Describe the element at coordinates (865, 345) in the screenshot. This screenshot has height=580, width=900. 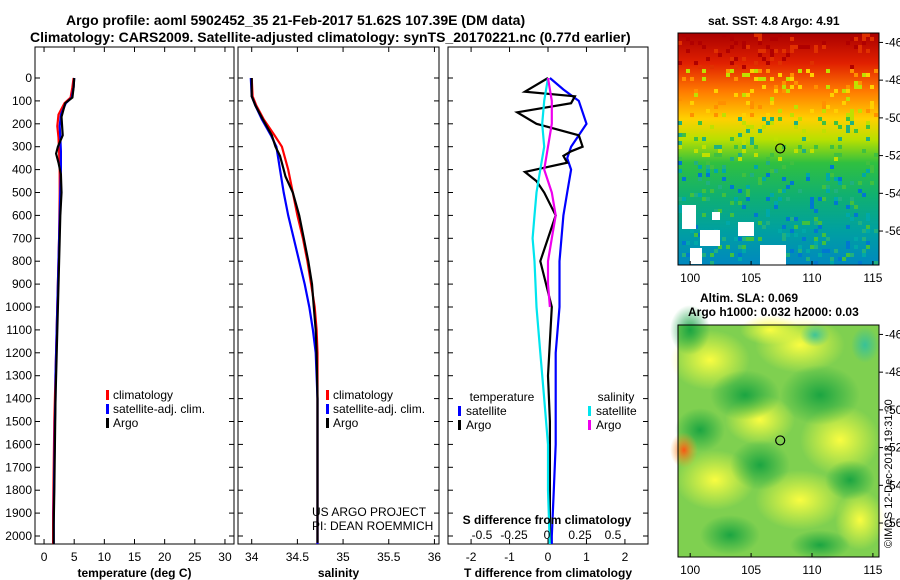
I see `sla-anomaly-patch` at that location.